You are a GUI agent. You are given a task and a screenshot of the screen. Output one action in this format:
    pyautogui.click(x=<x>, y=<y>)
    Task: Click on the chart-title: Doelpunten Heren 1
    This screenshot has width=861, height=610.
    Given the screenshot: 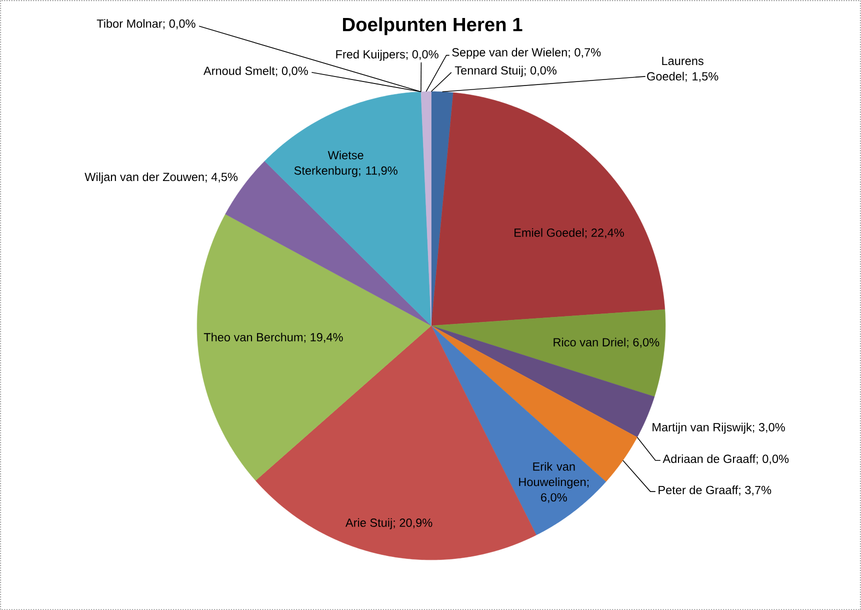 What is the action you would take?
    pyautogui.click(x=432, y=26)
    